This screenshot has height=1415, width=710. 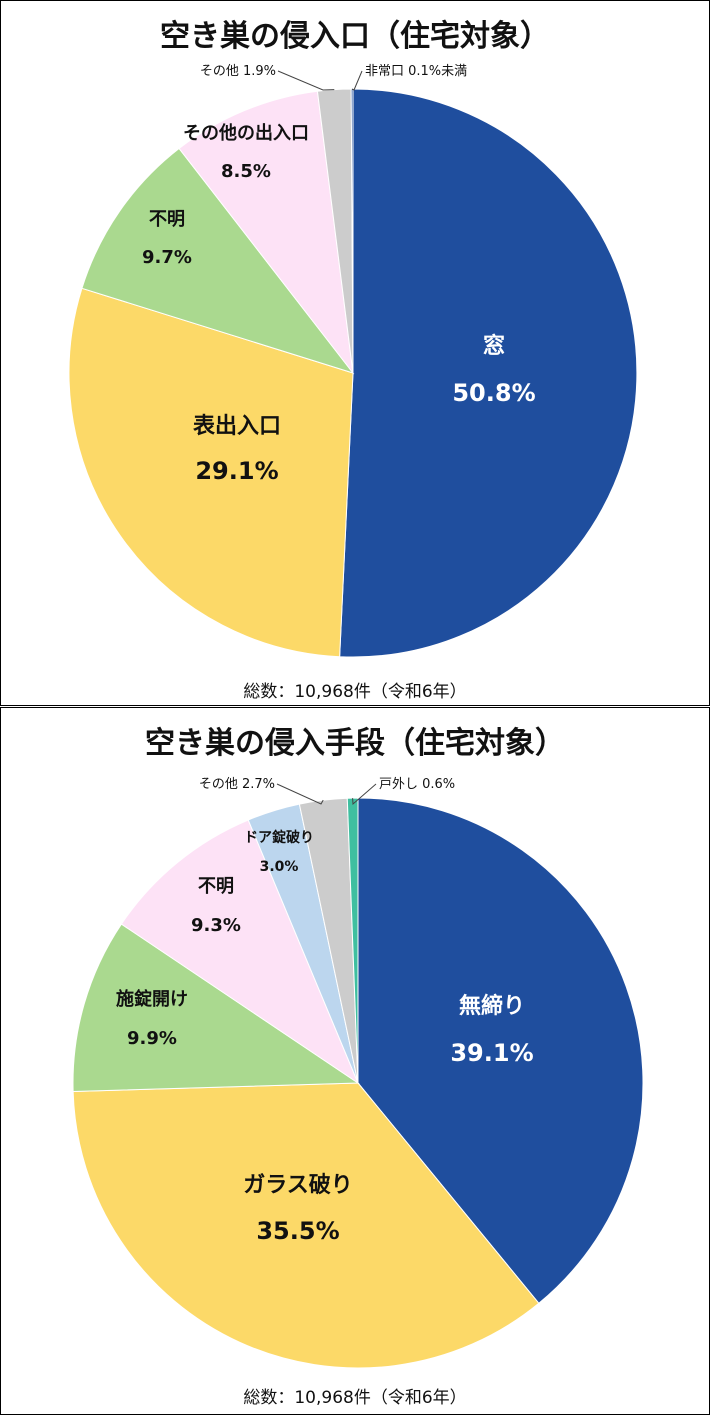 I want to click on chart-title: 空き巣の侵入口（住宅対象）, so click(x=355, y=36).